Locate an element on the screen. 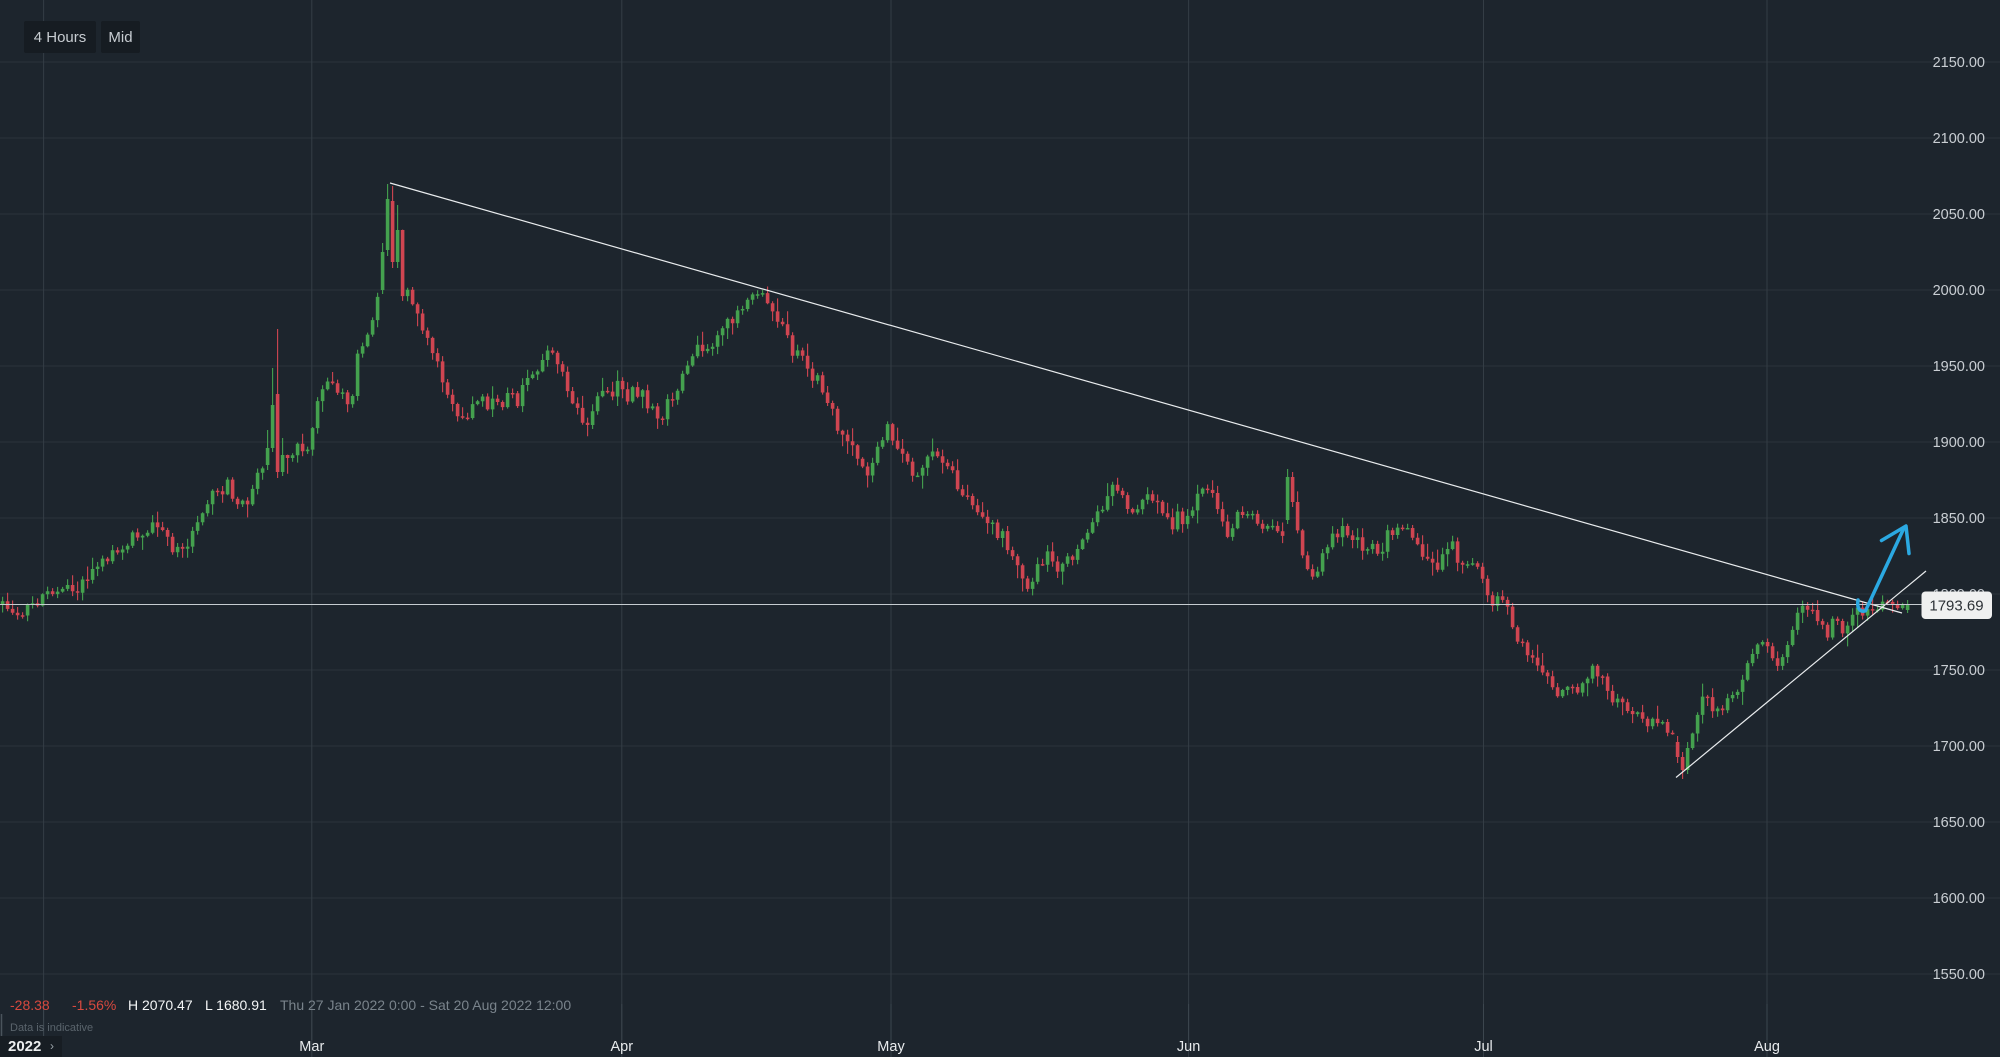 This screenshot has width=2000, height=1057. svg-text: L 1680.91 is located at coordinates (236, 1005).